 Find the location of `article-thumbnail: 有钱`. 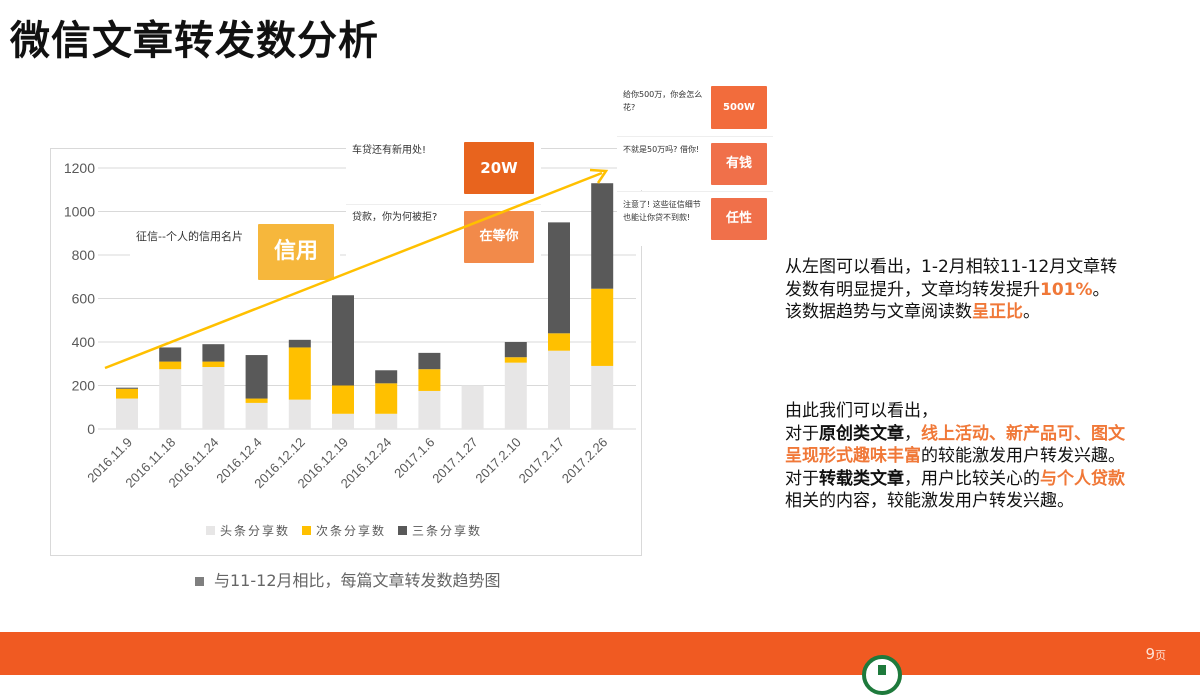

article-thumbnail: 有钱 is located at coordinates (739, 164).